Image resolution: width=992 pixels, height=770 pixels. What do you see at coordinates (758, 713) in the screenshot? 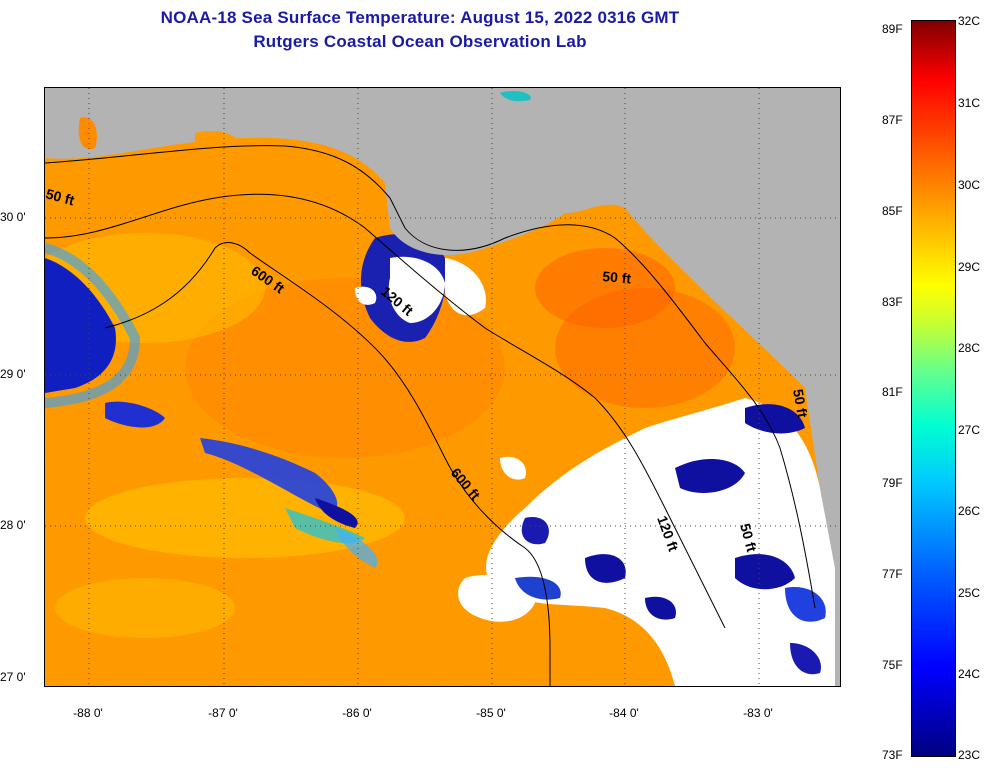
I see `lon-label: -83 0'` at bounding box center [758, 713].